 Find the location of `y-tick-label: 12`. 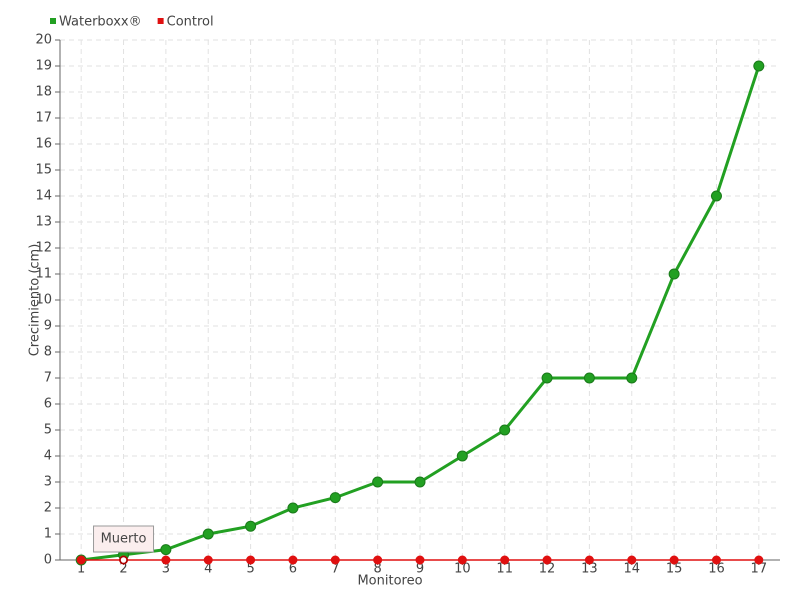

y-tick-label: 12 is located at coordinates (43, 248).